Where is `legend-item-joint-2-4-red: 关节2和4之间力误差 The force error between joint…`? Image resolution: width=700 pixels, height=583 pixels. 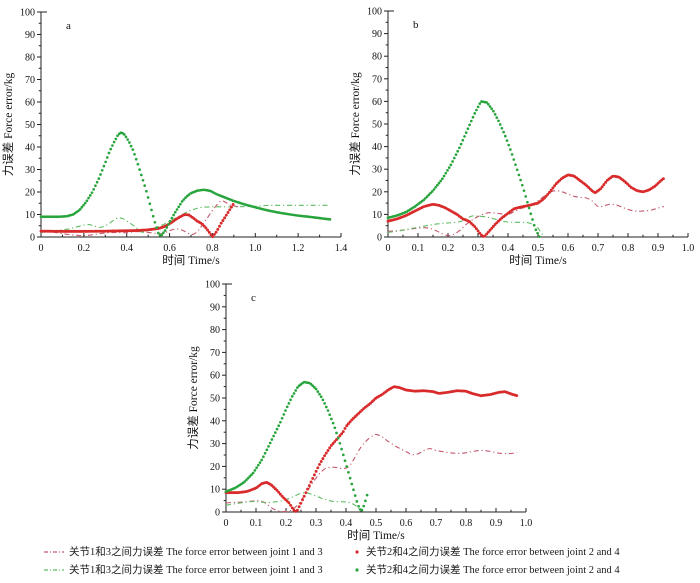
legend-item-joint-2-4-red: 关节2和4之间力误差 The force error between joint… is located at coordinates (486, 551).